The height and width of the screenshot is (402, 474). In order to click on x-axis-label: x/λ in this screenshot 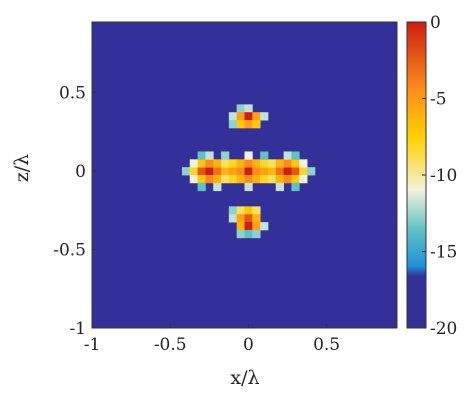, I will do `click(244, 378)`.